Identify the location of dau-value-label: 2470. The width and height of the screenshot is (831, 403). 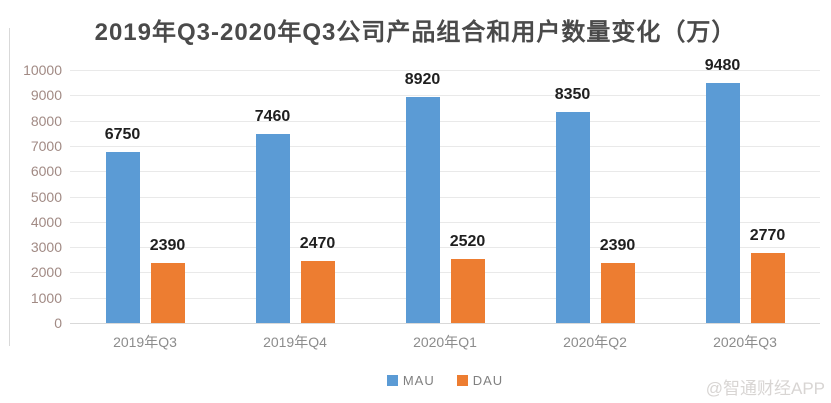
(317, 243).